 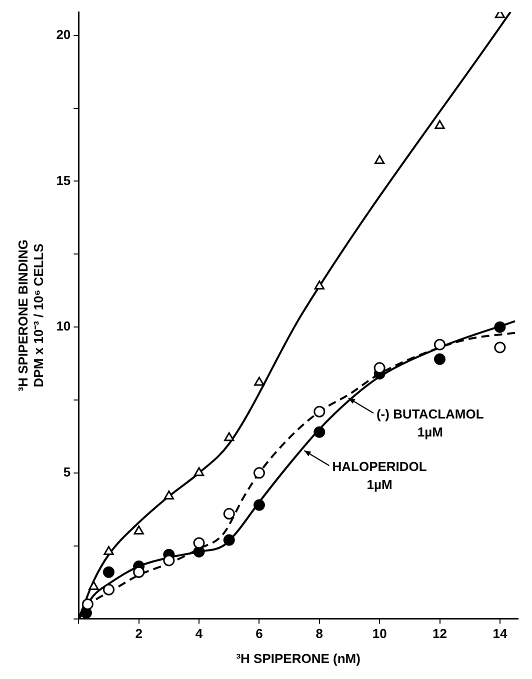 What do you see at coordinates (320, 634) in the screenshot?
I see `x-tick-label: 8` at bounding box center [320, 634].